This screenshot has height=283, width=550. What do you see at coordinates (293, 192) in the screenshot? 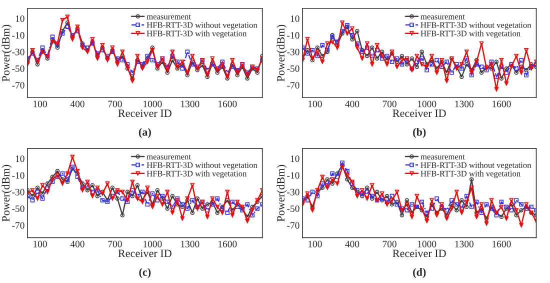
I see `y-tick-label: -30` at bounding box center [293, 192].